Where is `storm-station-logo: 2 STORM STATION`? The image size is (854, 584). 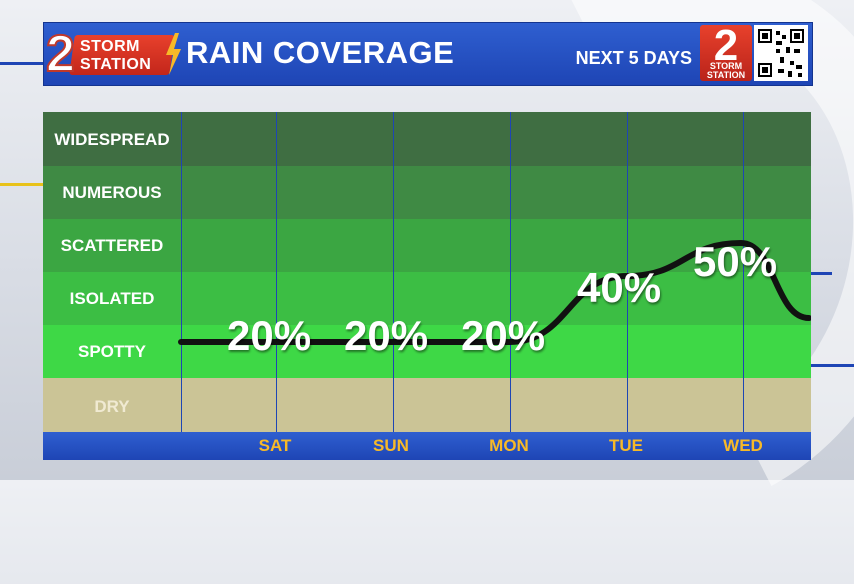 storm-station-logo: 2 STORM STATION is located at coordinates (113, 54).